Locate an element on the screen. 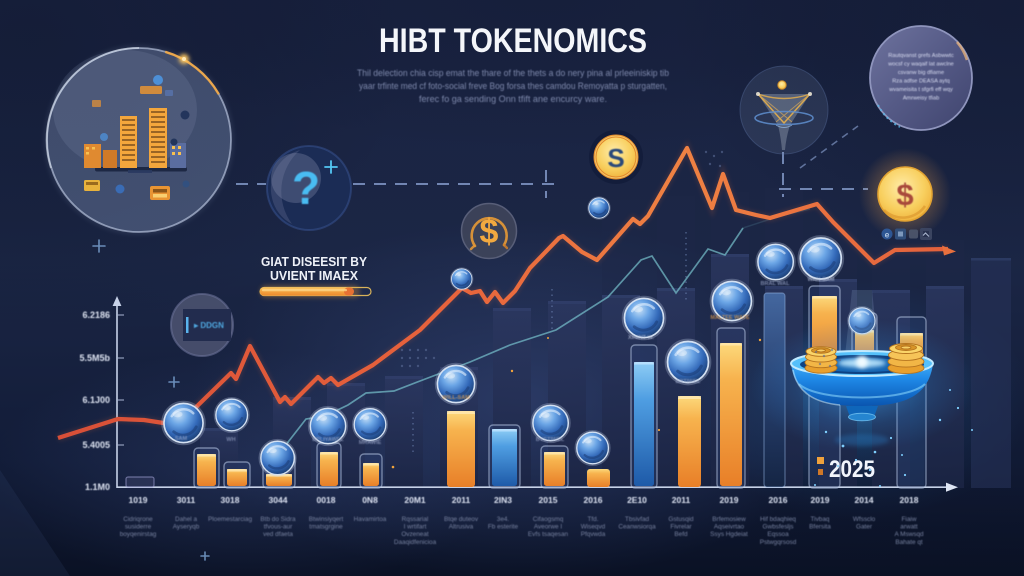 The width and height of the screenshot is (1024, 576). svg-text: 5.5M5b is located at coordinates (94, 358).